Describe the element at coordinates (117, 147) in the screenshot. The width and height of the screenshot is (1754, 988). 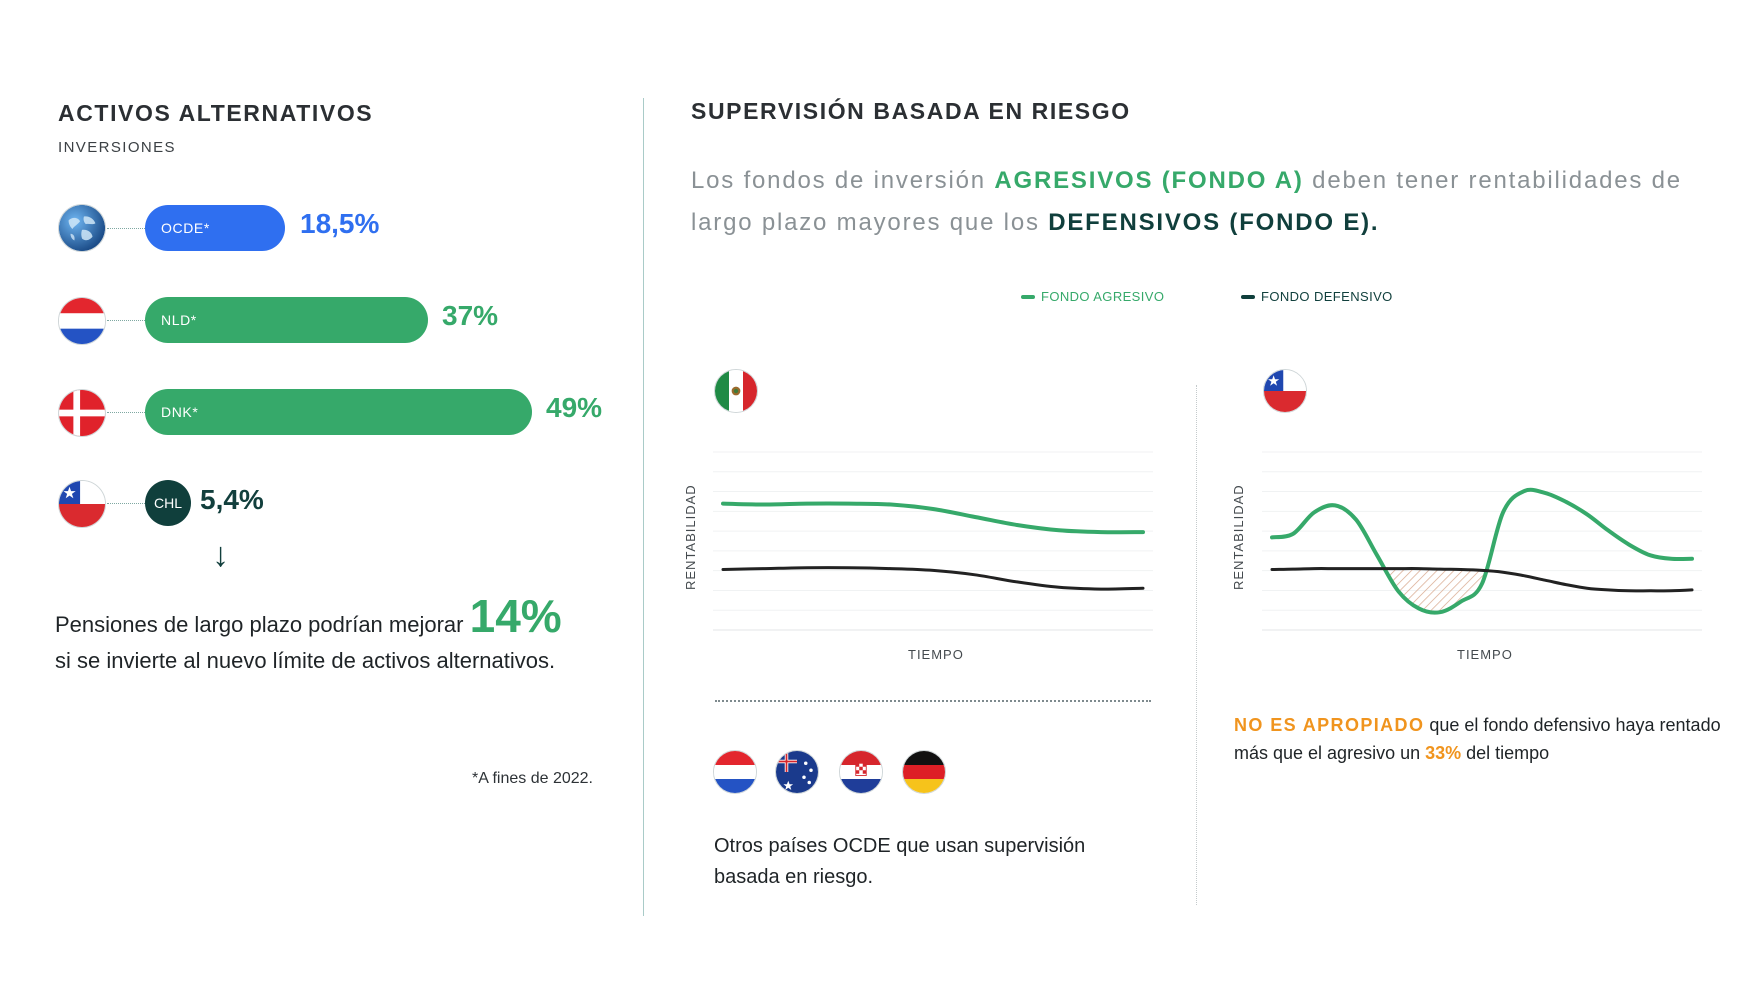
I see `left-subtitle: INVERSIONES` at that location.